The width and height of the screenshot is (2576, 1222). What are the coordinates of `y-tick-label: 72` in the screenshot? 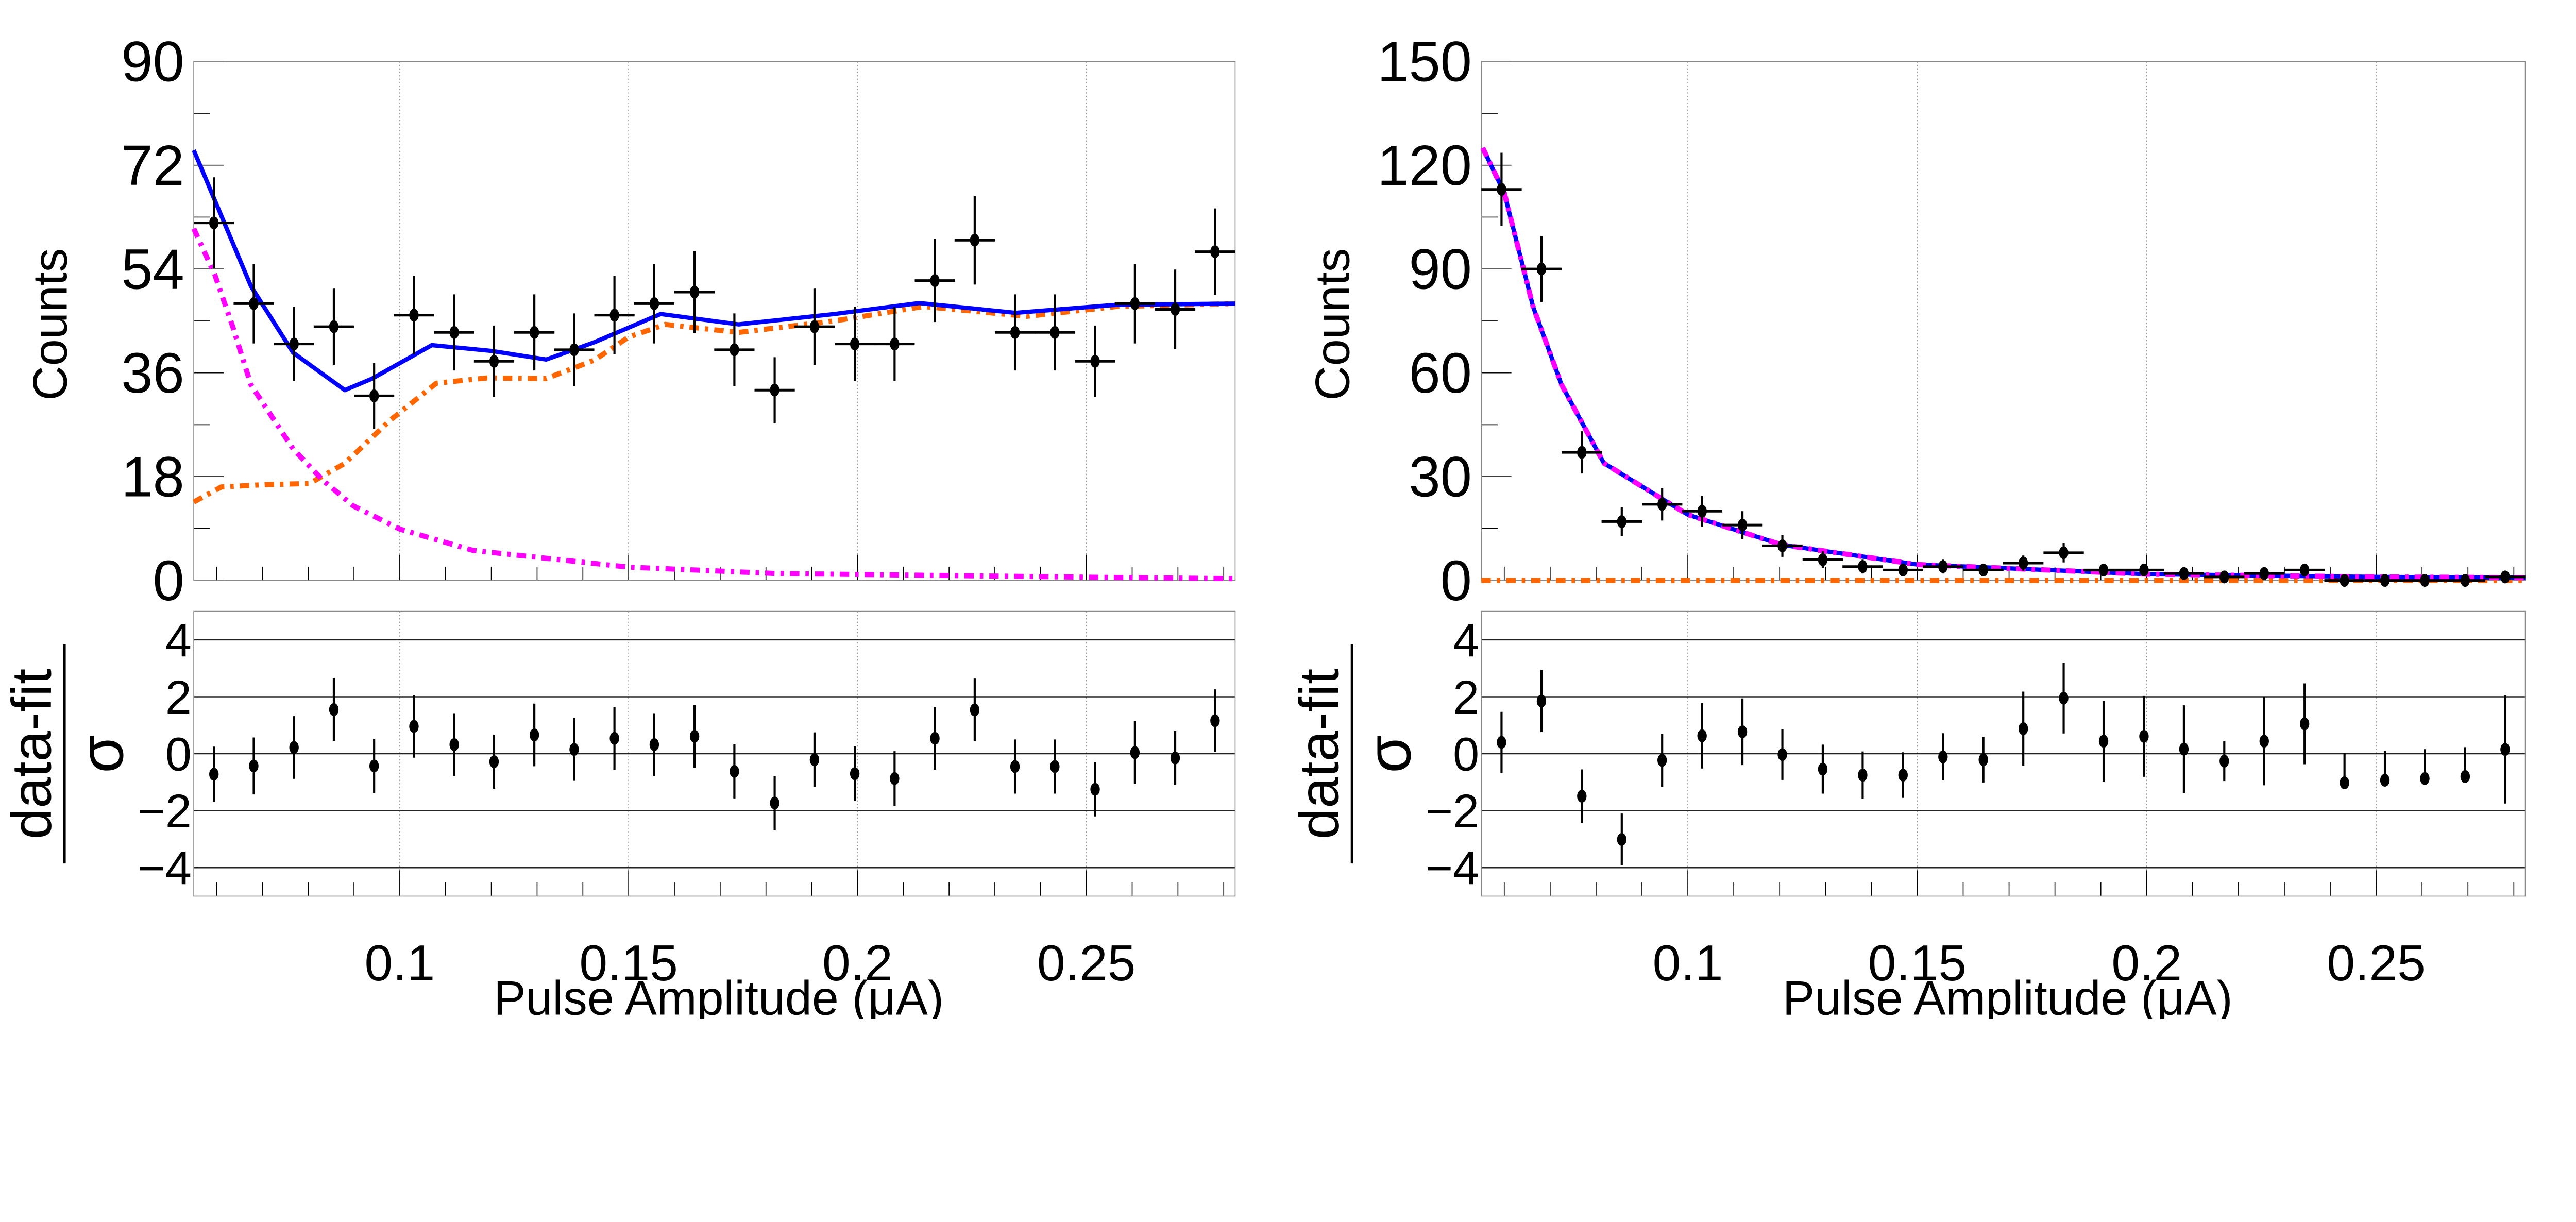 It's located at (152, 165).